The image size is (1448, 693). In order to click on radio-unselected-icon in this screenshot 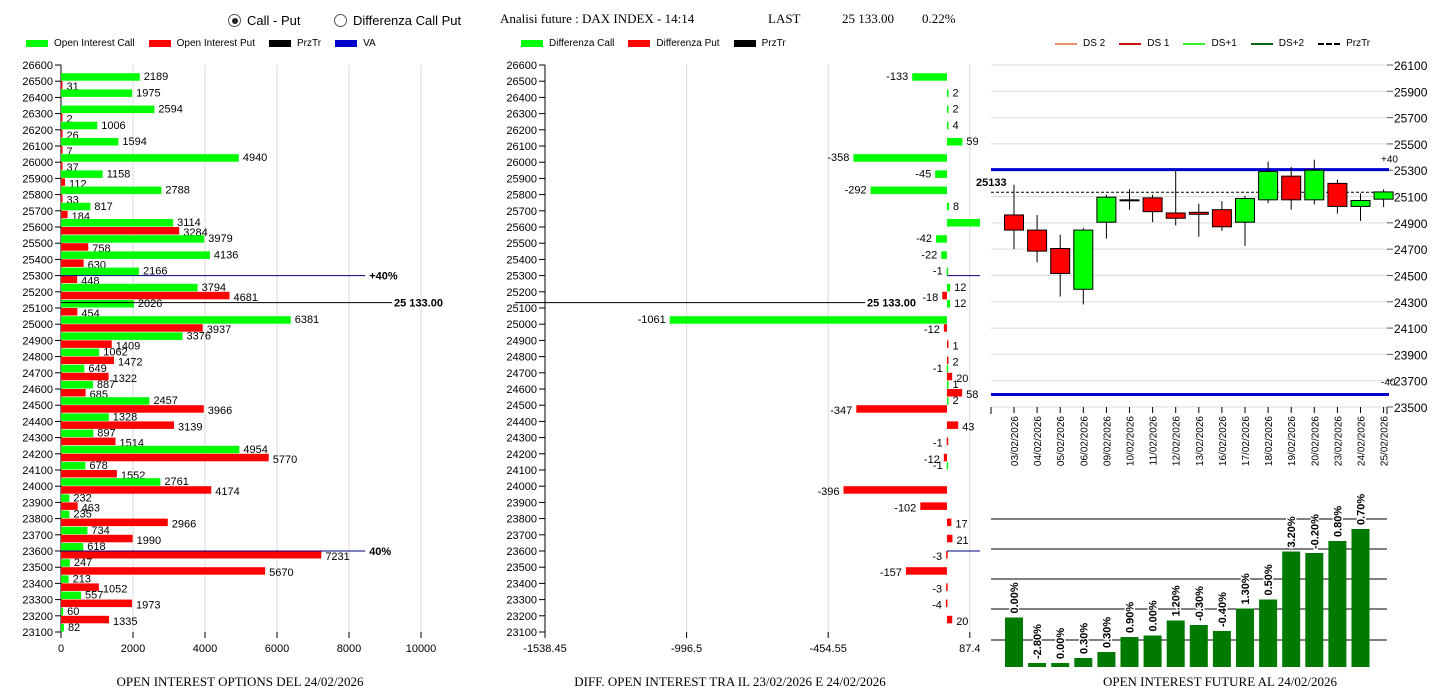, I will do `click(340, 20)`.